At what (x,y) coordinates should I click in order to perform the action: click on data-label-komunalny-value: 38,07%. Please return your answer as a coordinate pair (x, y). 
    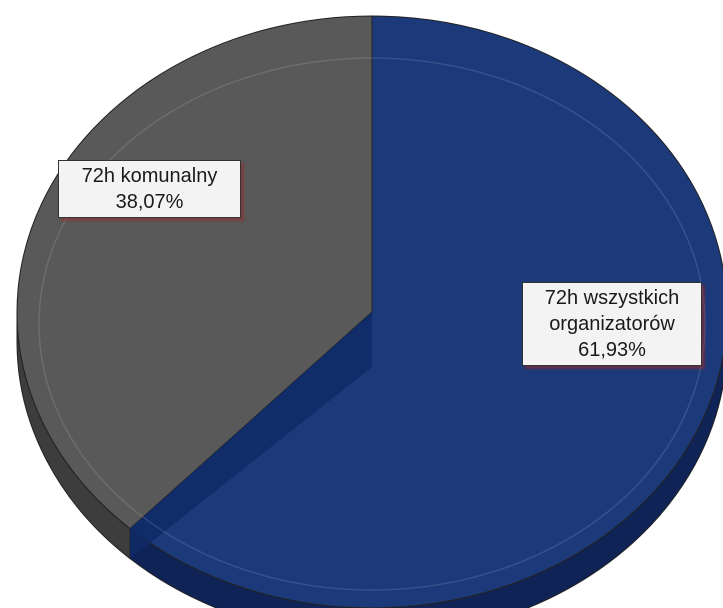
    Looking at the image, I should click on (149, 202).